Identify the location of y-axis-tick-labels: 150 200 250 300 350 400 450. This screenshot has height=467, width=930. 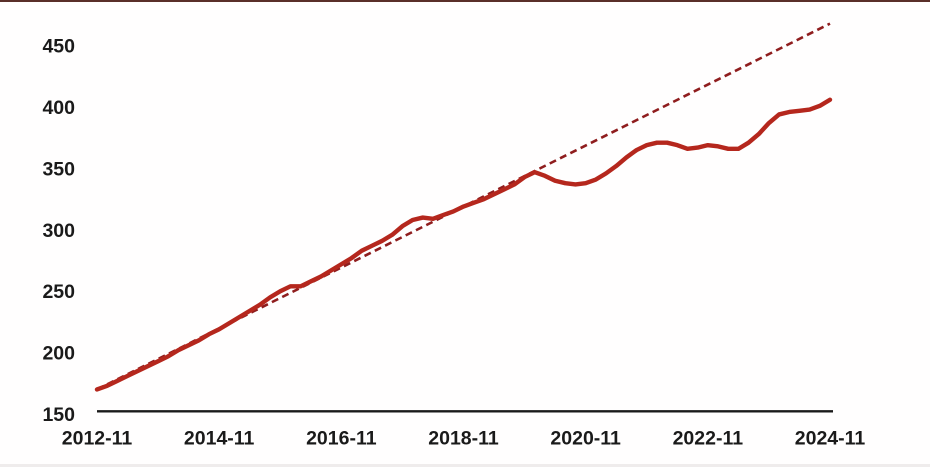
(58, 231).